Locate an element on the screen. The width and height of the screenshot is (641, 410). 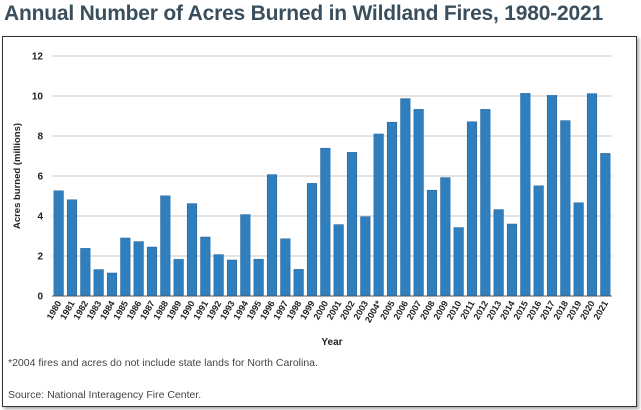
bar-2008 is located at coordinates (432, 243).